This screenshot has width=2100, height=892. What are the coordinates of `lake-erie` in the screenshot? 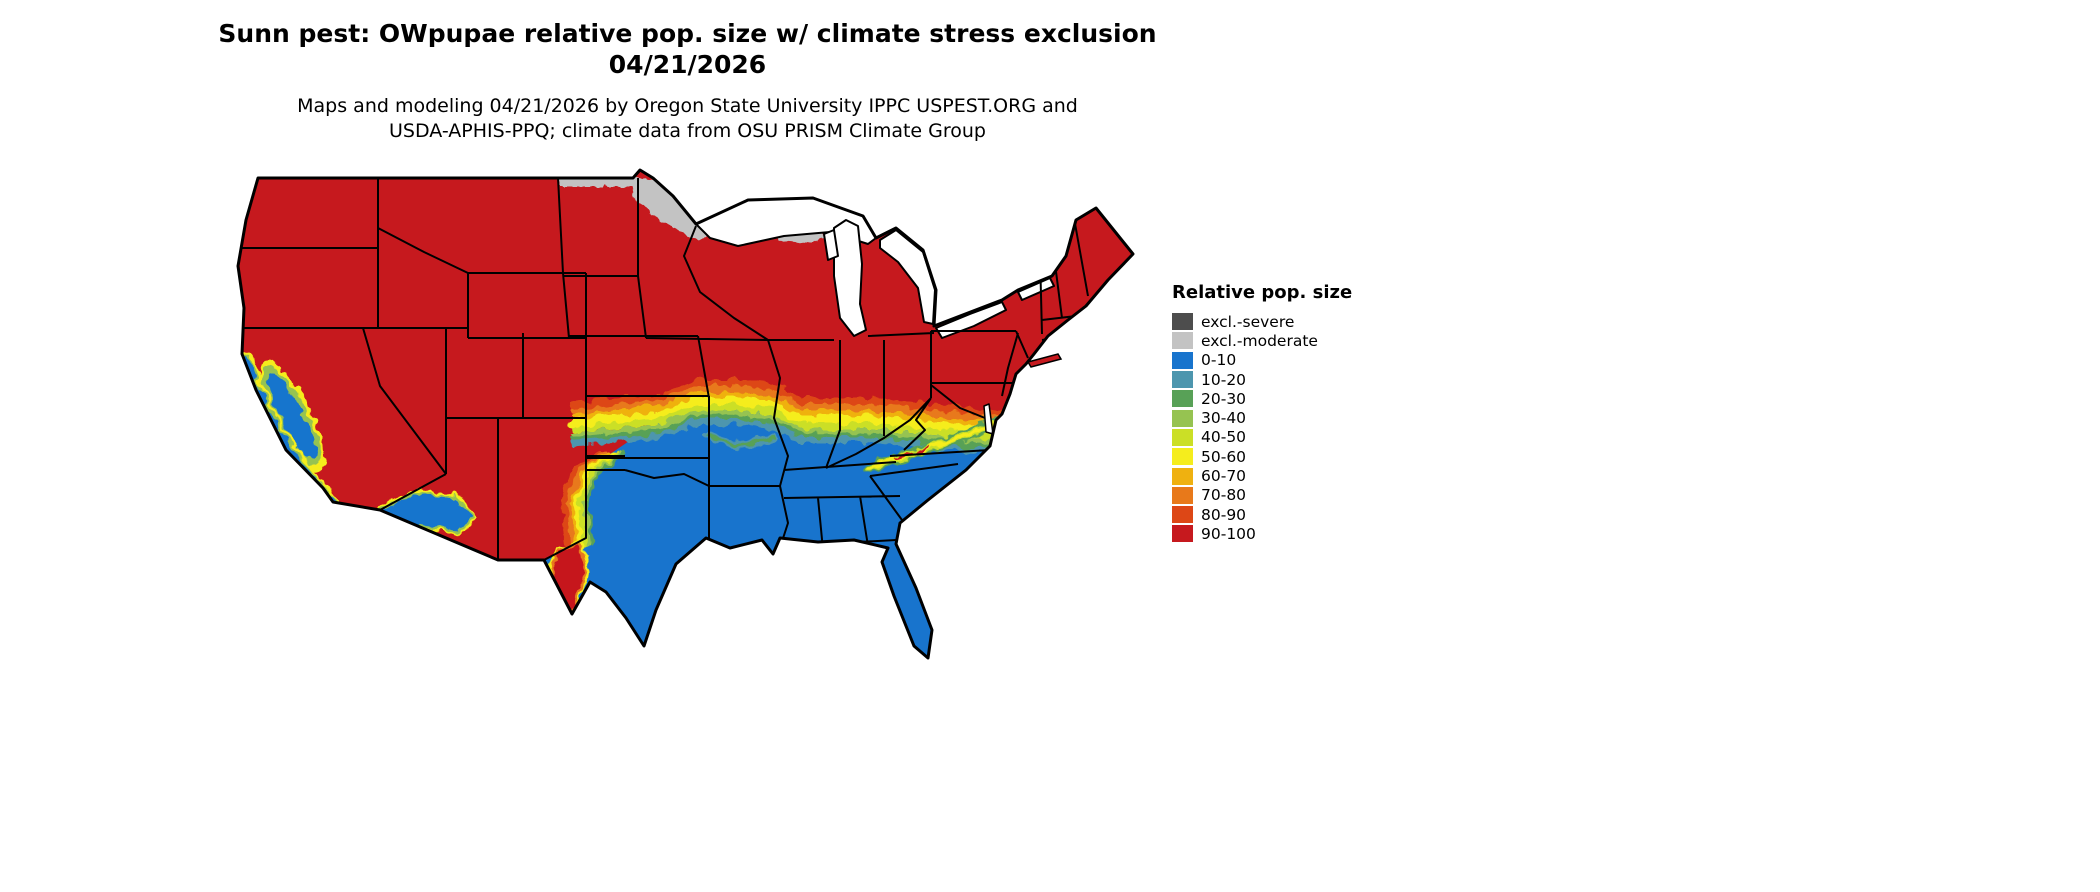 It's located at (971, 320).